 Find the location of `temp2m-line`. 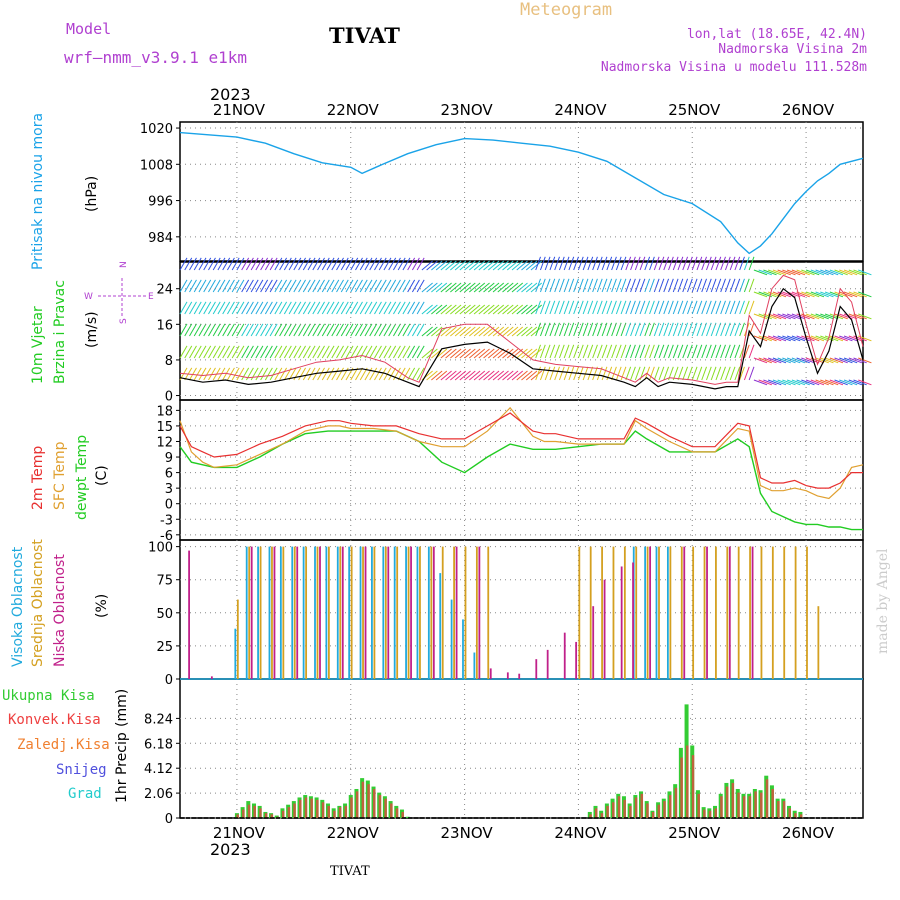

temp2m-line is located at coordinates (521, 450).